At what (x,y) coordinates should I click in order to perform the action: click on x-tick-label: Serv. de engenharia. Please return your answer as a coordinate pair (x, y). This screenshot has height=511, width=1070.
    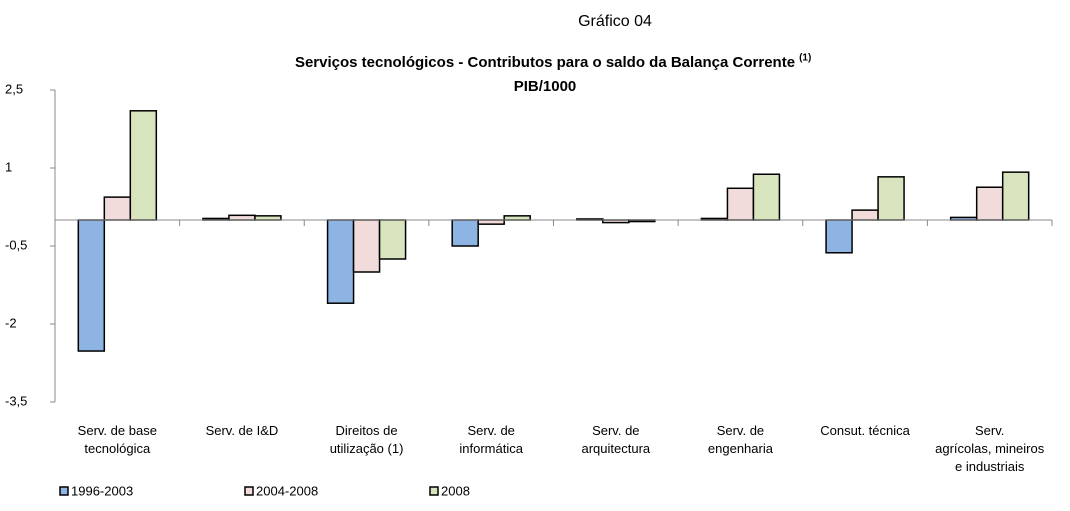
    Looking at the image, I should click on (741, 439).